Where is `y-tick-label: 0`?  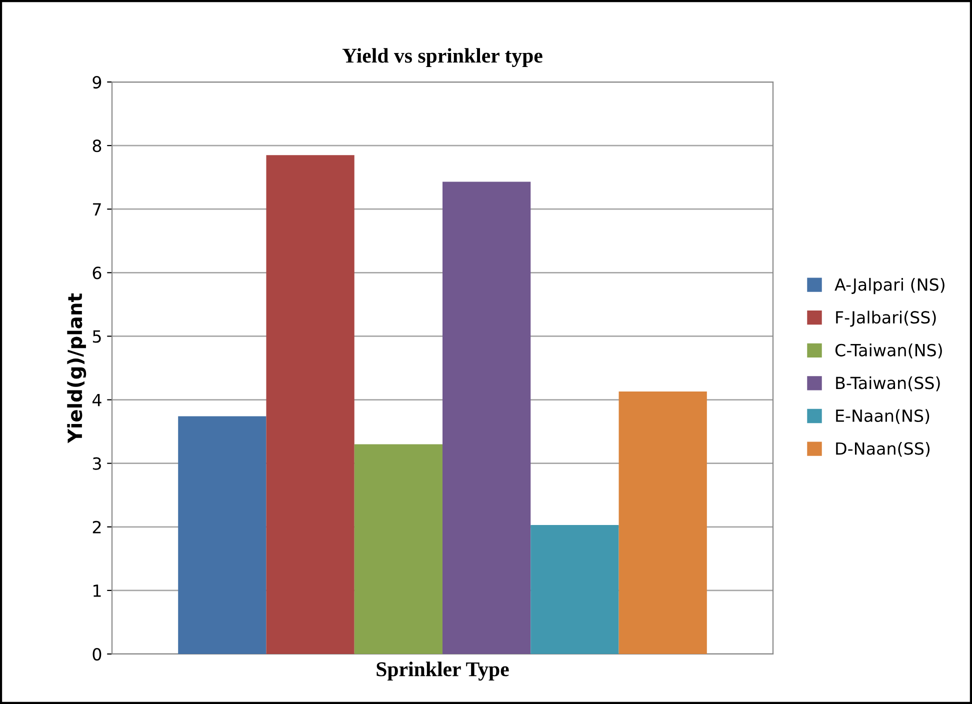
y-tick-label: 0 is located at coordinates (97, 654).